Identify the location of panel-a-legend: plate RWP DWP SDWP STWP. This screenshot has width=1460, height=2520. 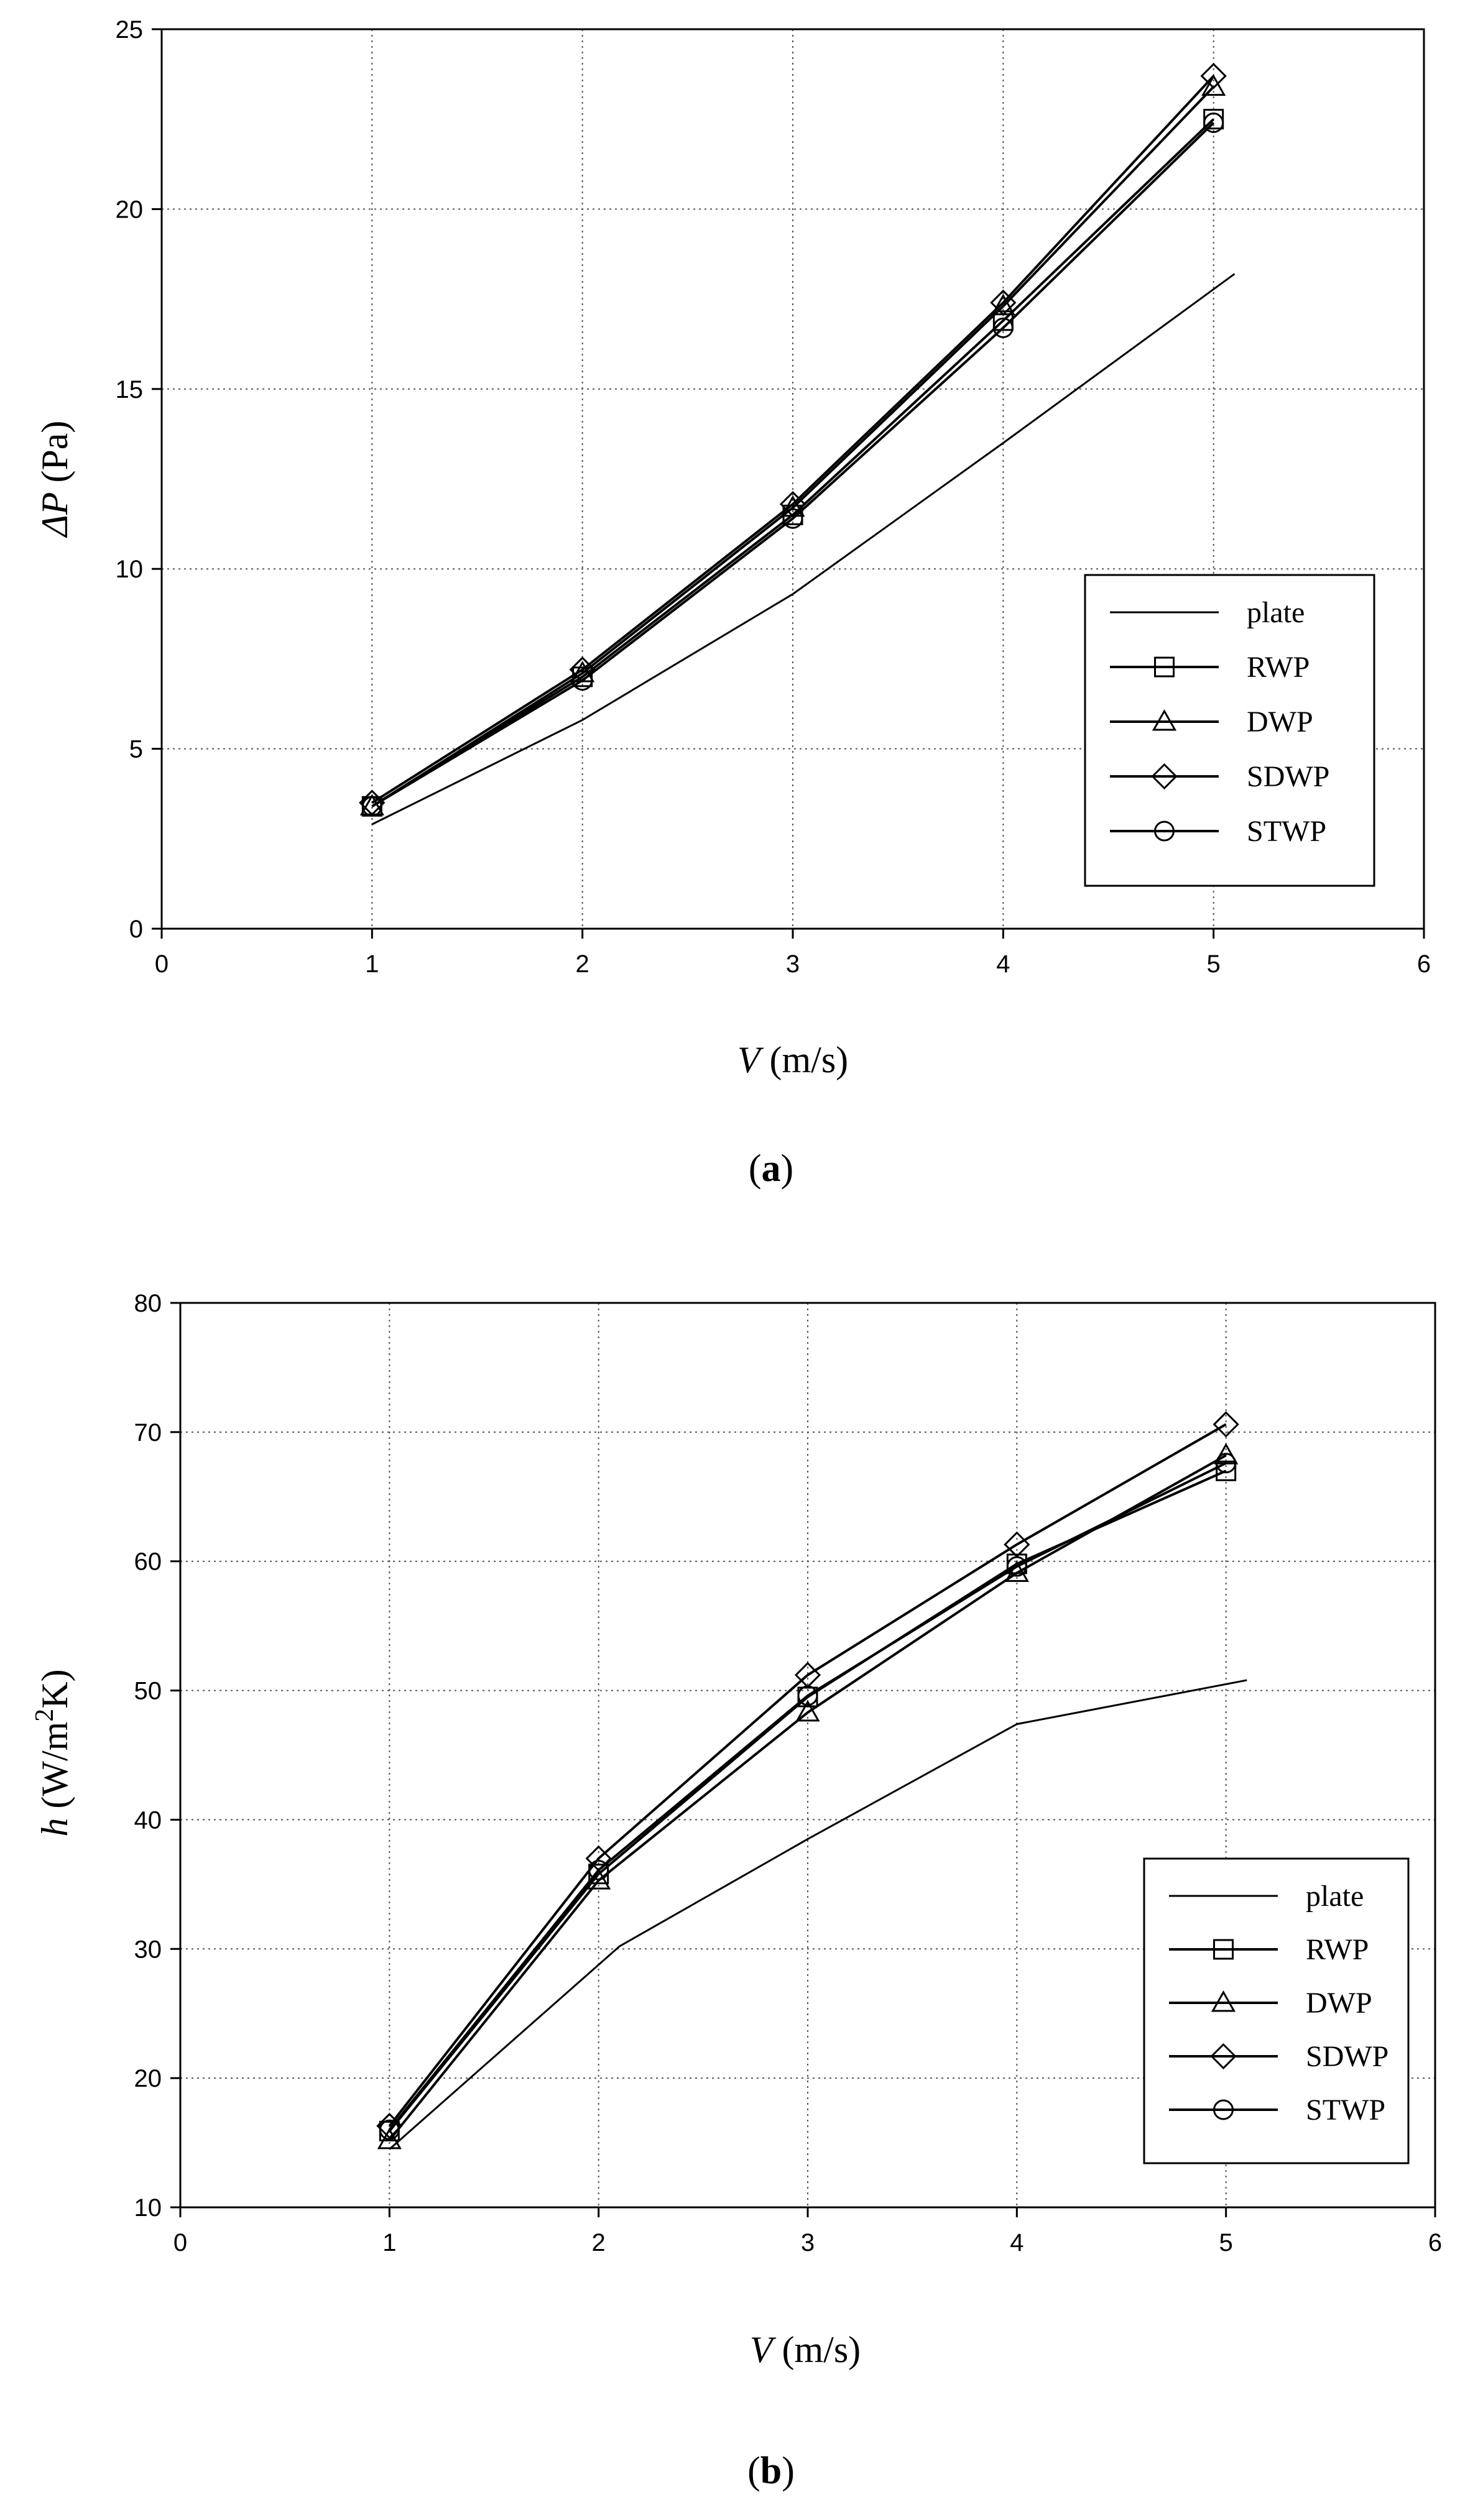
(1229, 731).